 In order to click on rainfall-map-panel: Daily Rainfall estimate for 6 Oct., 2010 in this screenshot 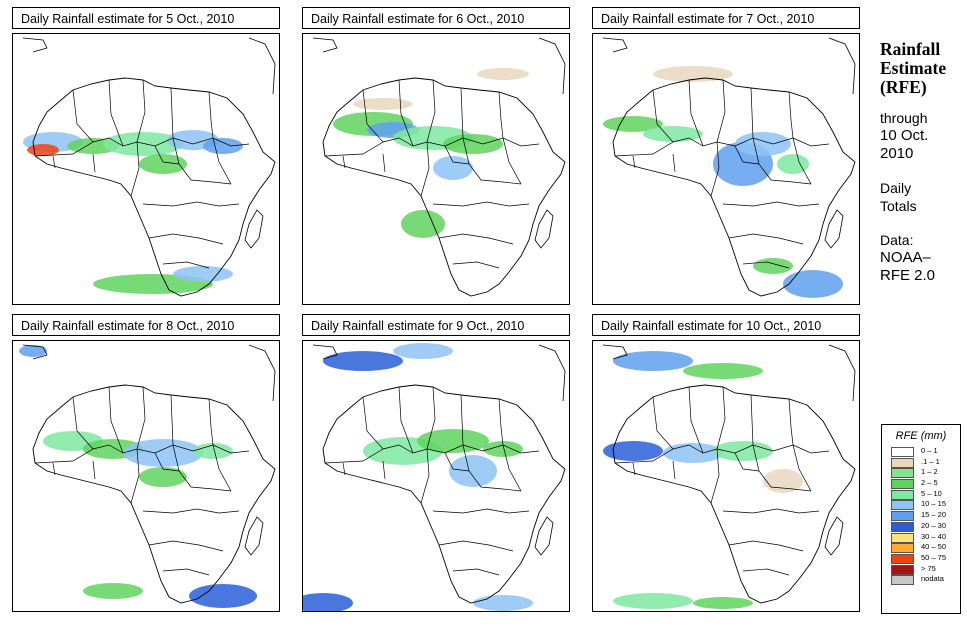, I will do `click(436, 156)`.